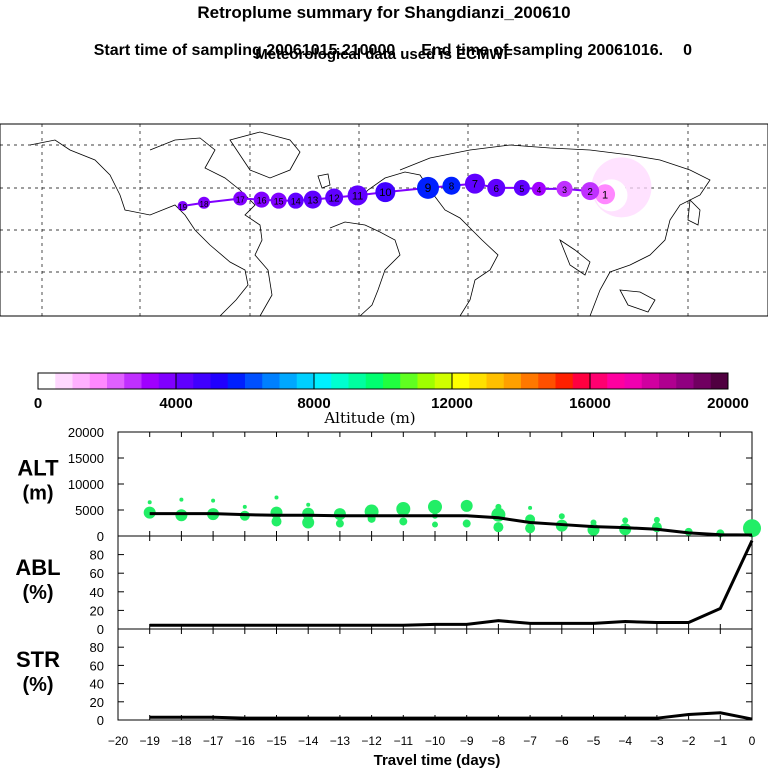  I want to click on x-tick-label: −4, so click(625, 741).